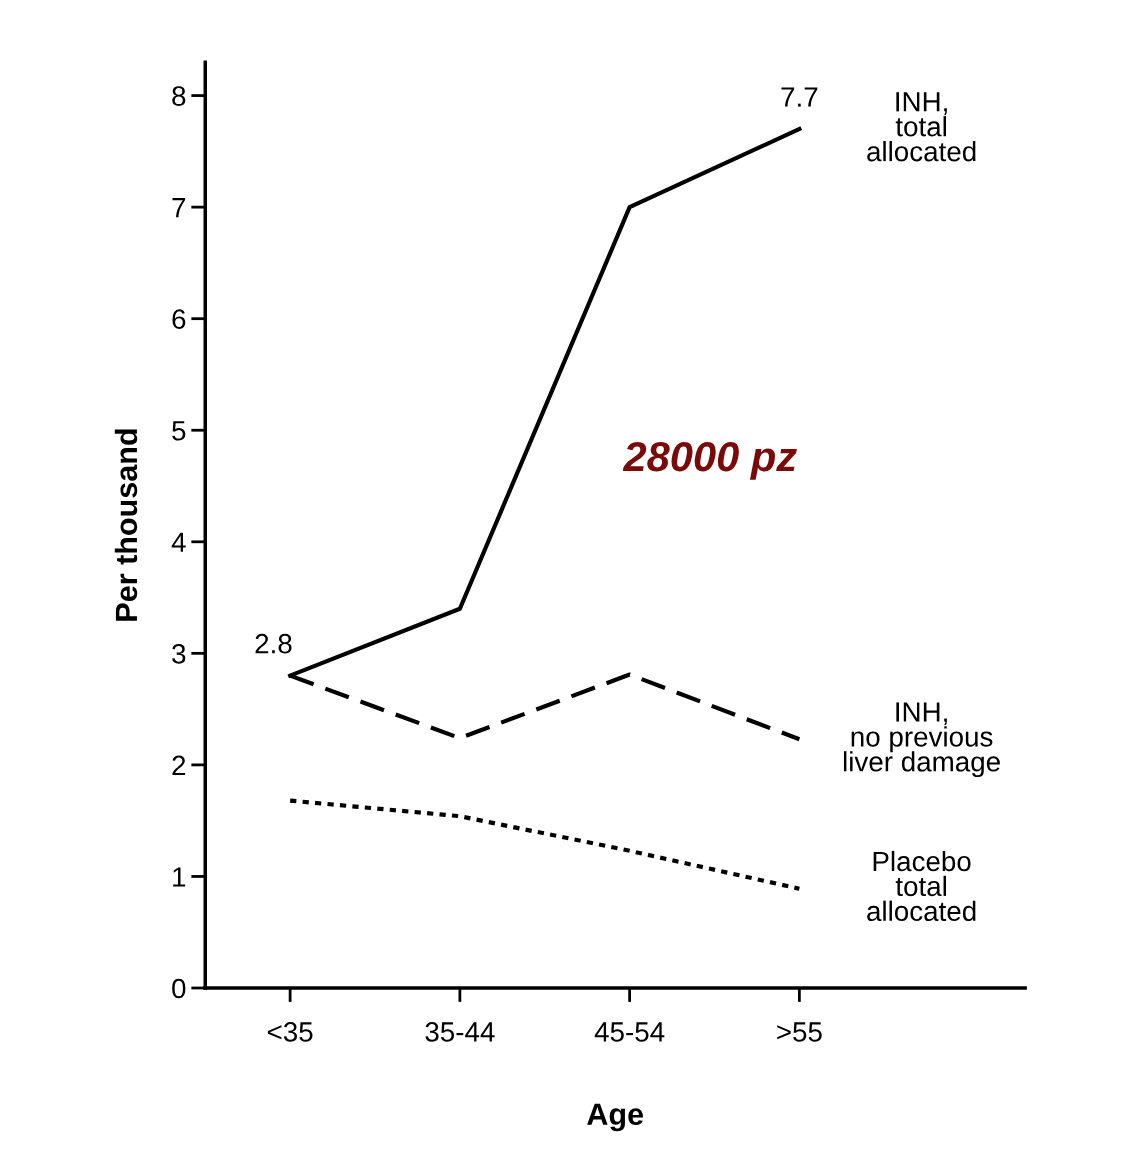 This screenshot has width=1134, height=1172. I want to click on data-label: 2.8, so click(273, 643).